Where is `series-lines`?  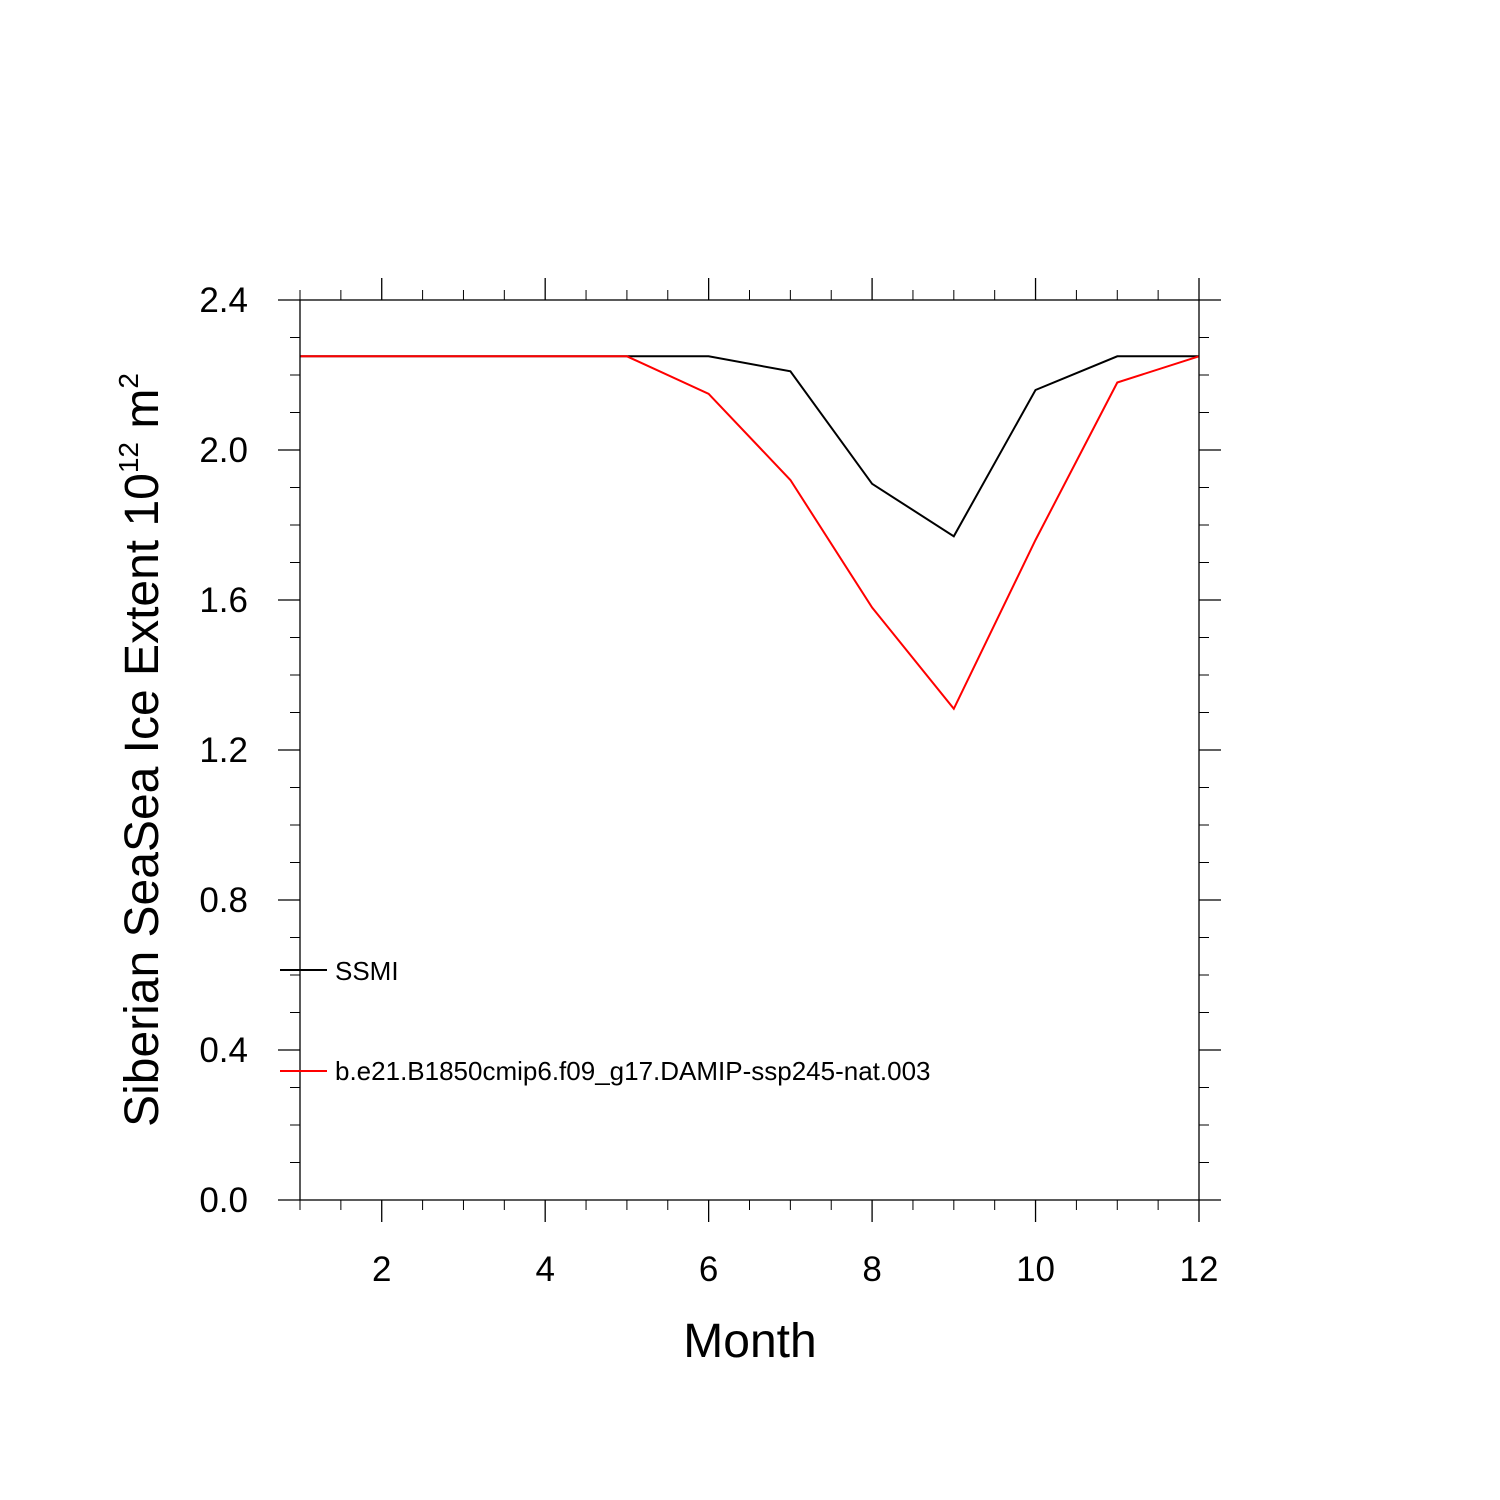 series-lines is located at coordinates (750, 533).